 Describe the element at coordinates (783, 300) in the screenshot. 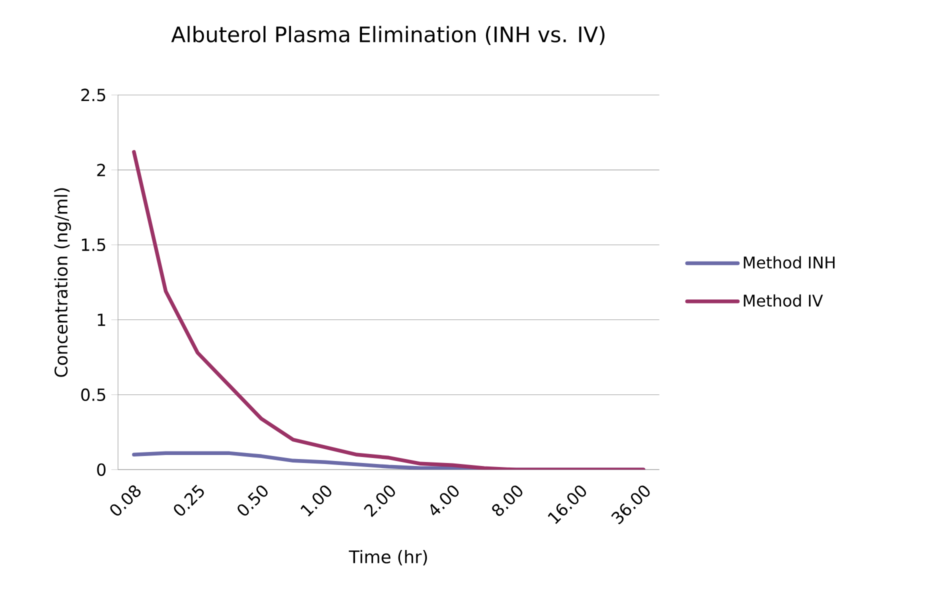

I see `legend-label: Method IV` at that location.